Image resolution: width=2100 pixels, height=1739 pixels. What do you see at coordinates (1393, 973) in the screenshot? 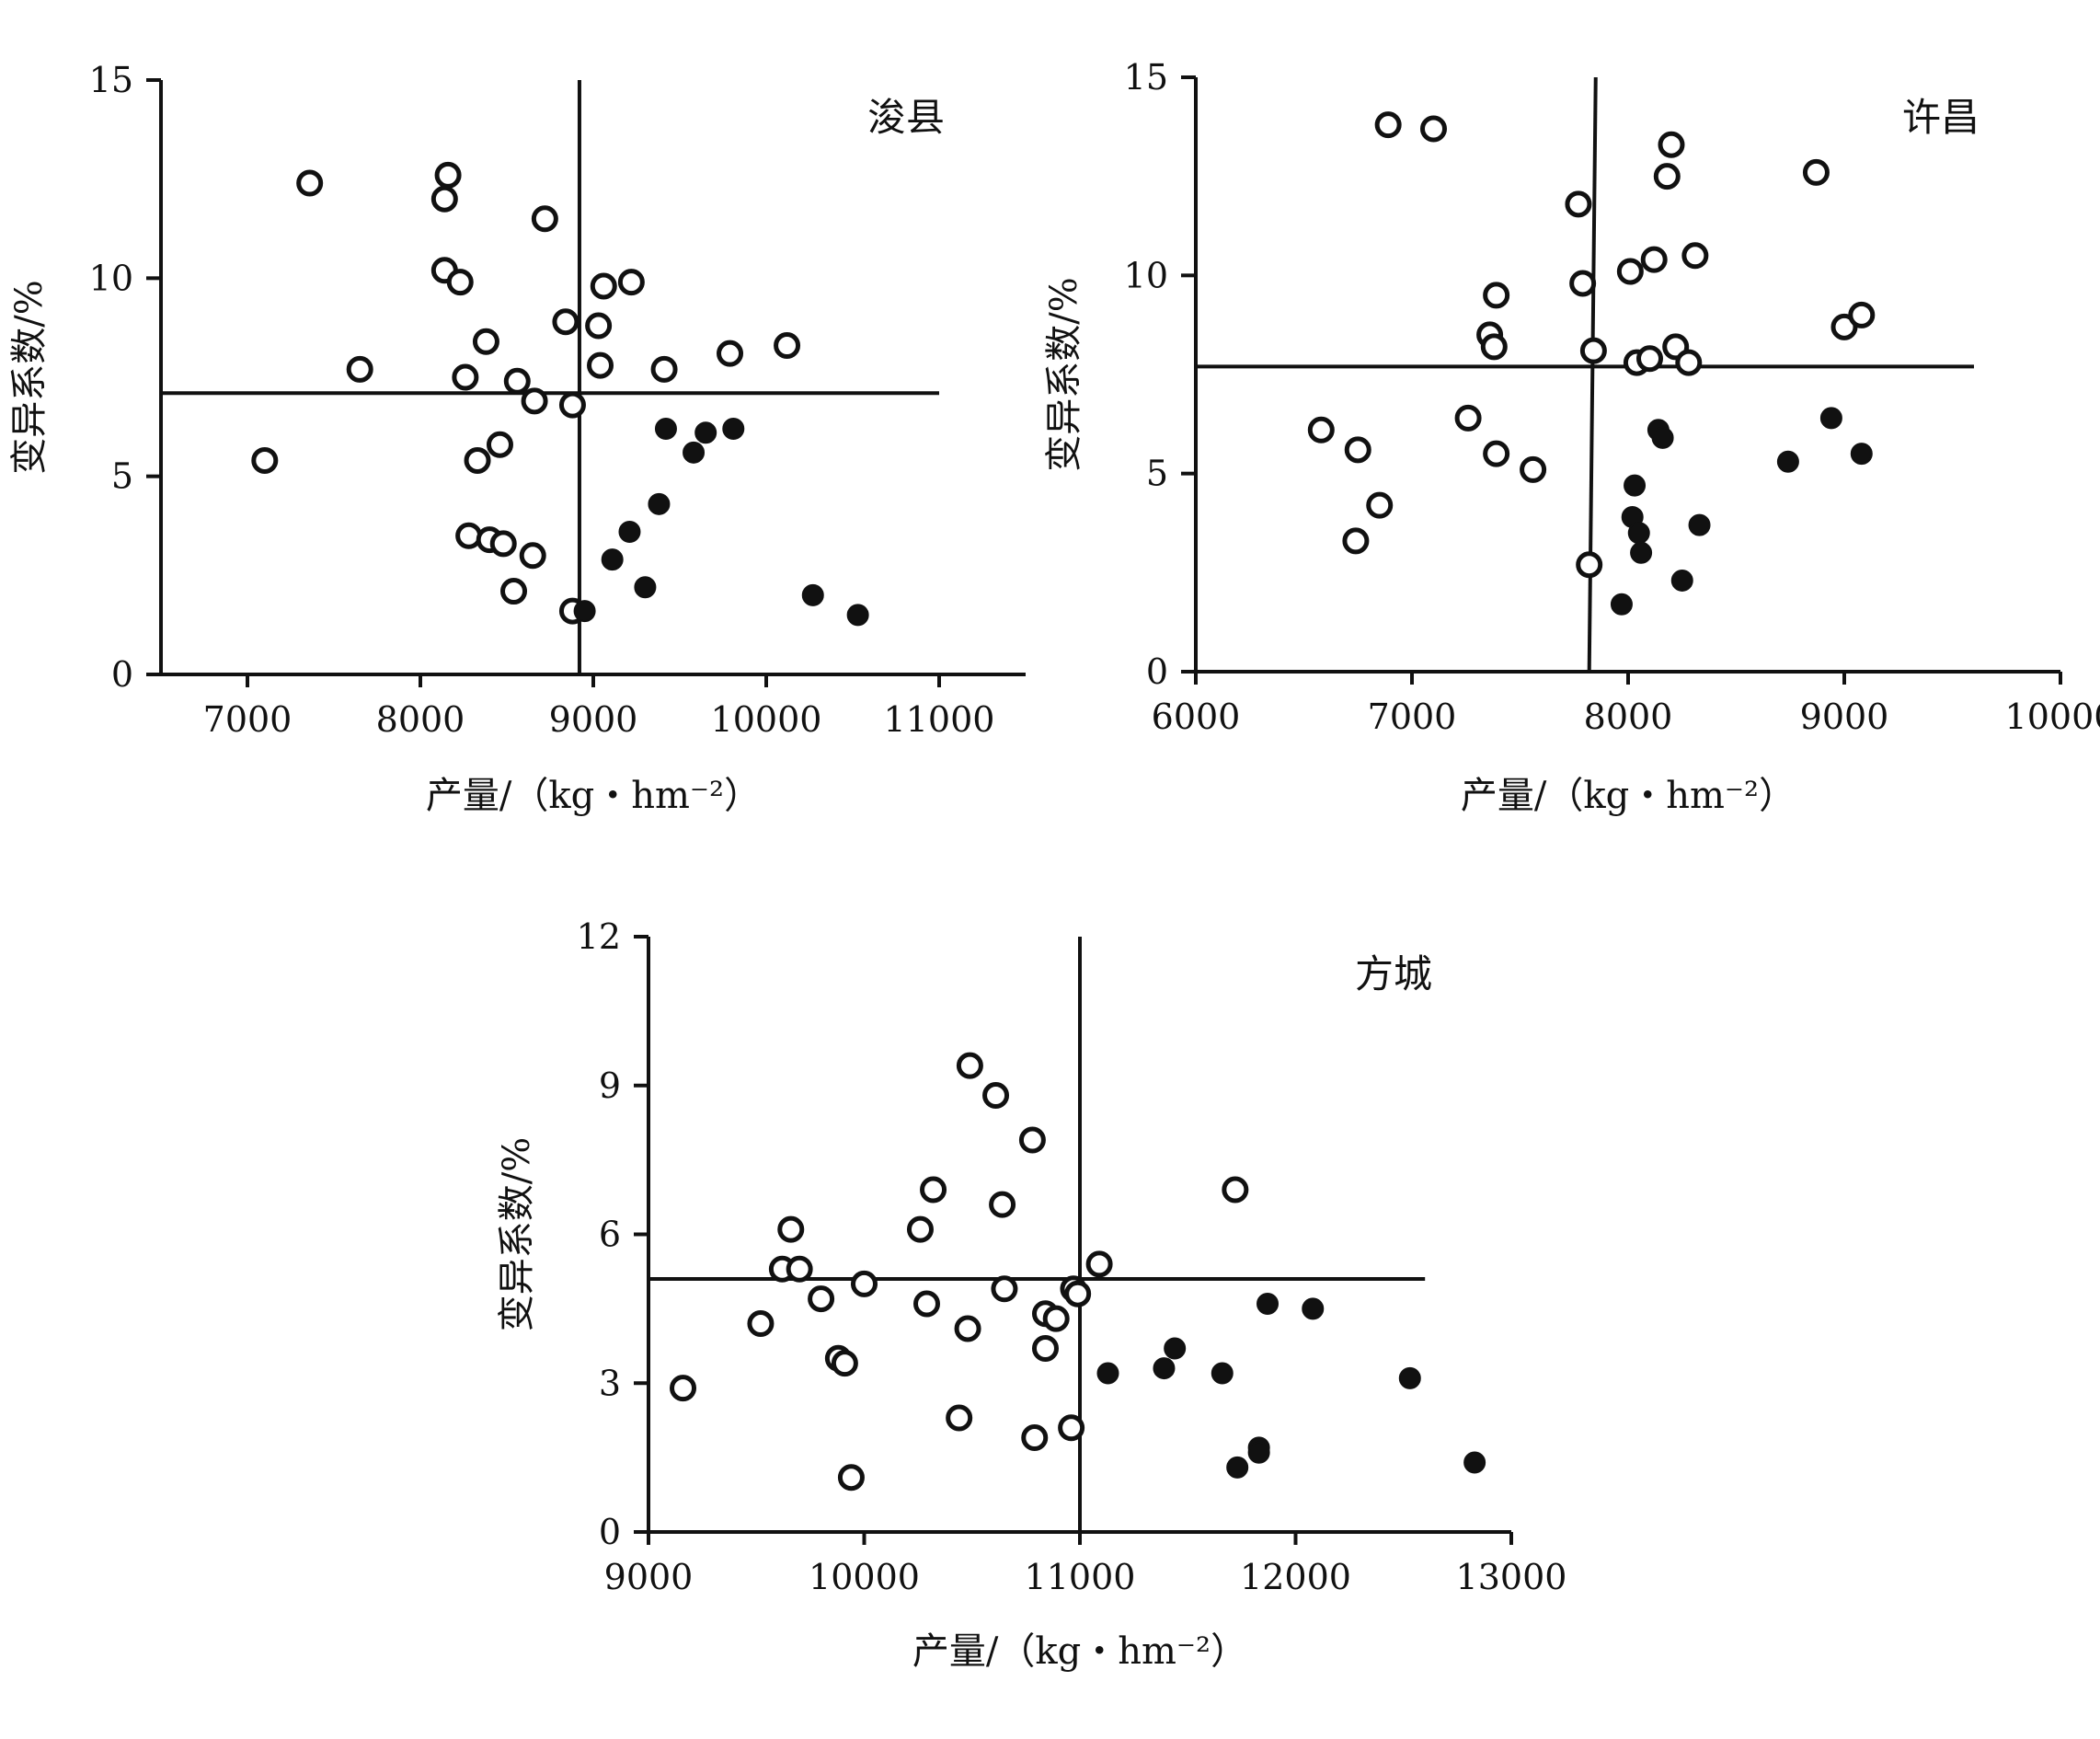
I see `panel-title: 方城` at bounding box center [1393, 973].